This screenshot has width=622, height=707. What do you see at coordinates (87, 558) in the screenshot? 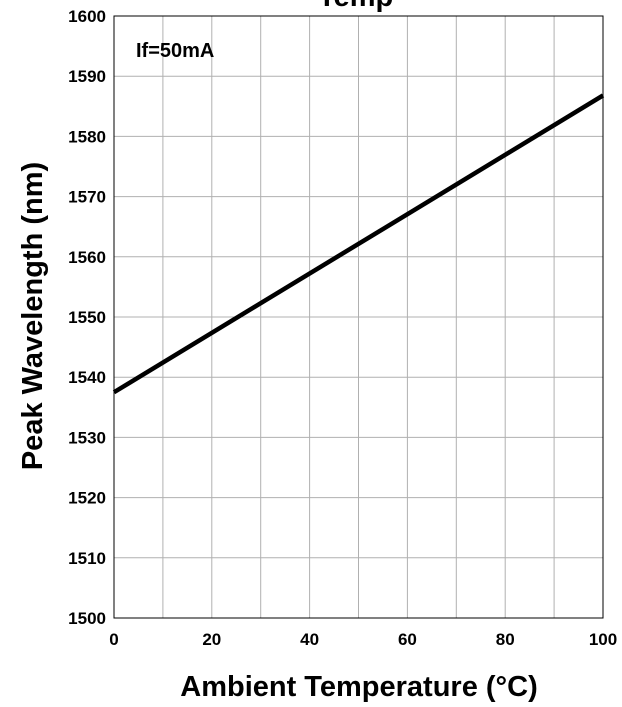
I see `y-tick-label: 1510` at bounding box center [87, 558].